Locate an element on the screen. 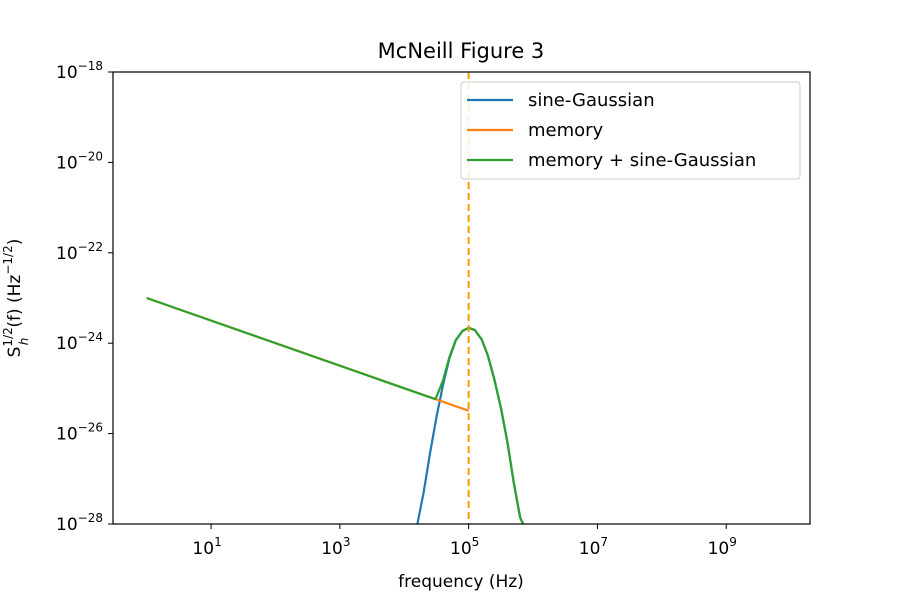 The image size is (900, 600). x-tick-label: 10³ is located at coordinates (335, 547).